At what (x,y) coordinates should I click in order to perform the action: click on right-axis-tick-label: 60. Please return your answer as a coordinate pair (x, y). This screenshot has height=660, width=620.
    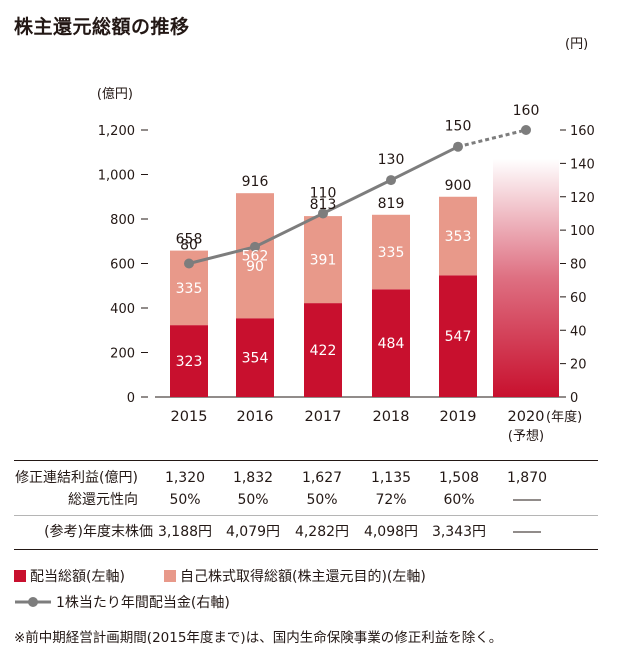
    Looking at the image, I should click on (578, 298).